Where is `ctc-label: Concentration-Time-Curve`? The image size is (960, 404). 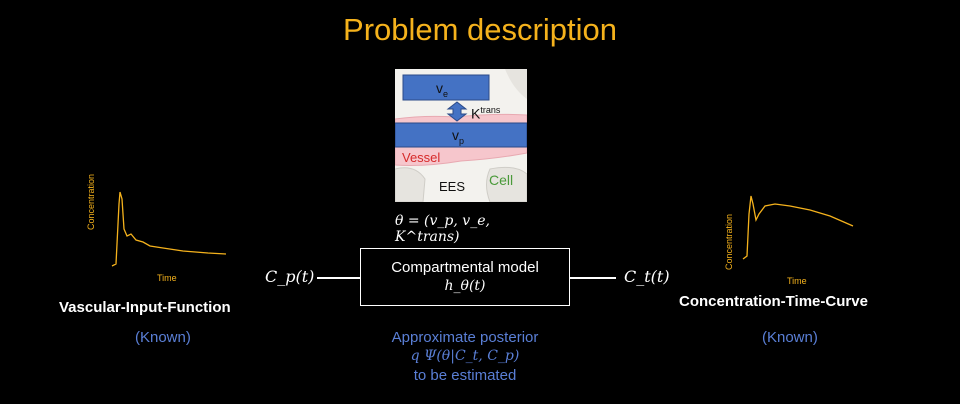
ctc-label: Concentration-Time-Curve is located at coordinates (773, 301).